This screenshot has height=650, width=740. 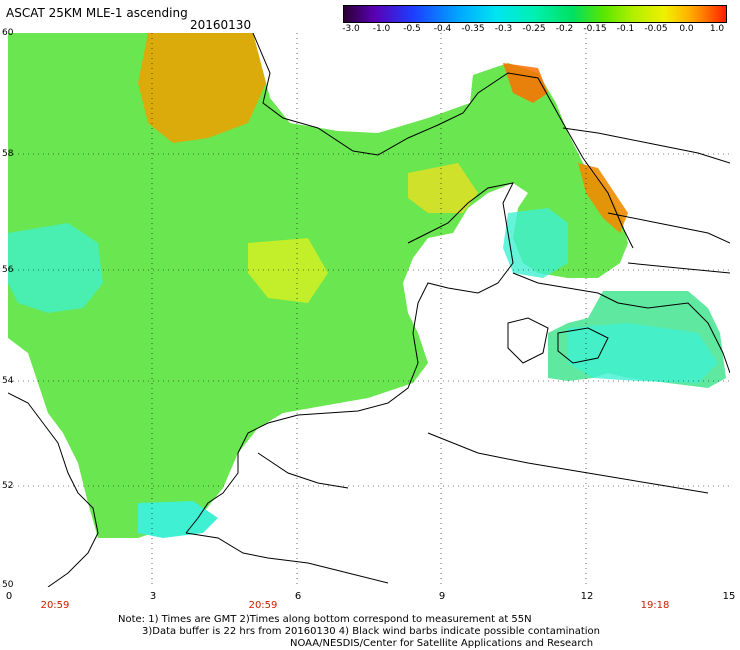 What do you see at coordinates (8, 486) in the screenshot?
I see `lat-label-52: 52` at bounding box center [8, 486].